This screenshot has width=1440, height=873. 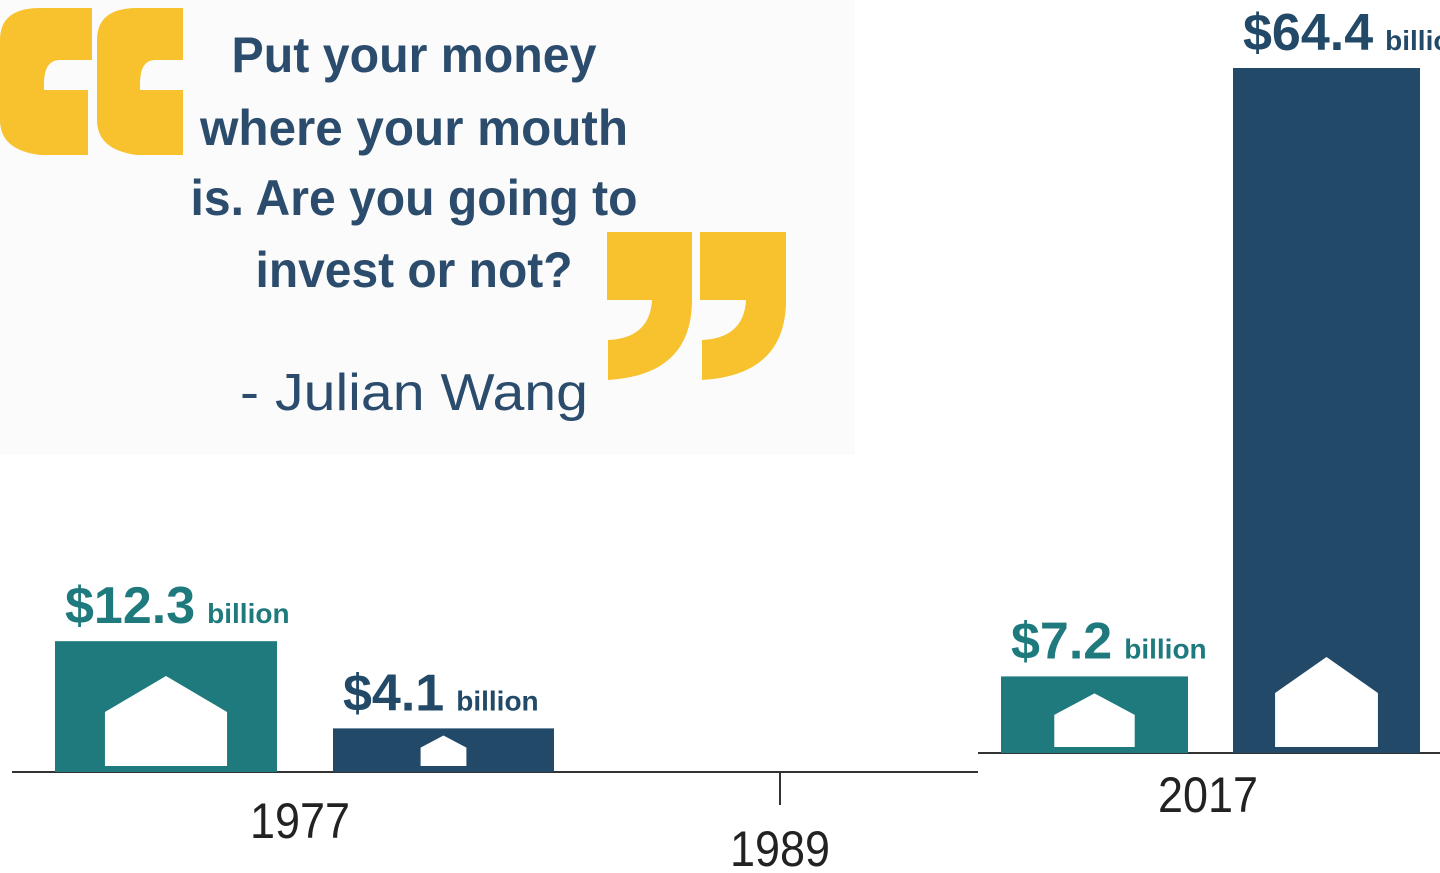 I want to click on x-tick-label: 2017, so click(x=1208, y=795).